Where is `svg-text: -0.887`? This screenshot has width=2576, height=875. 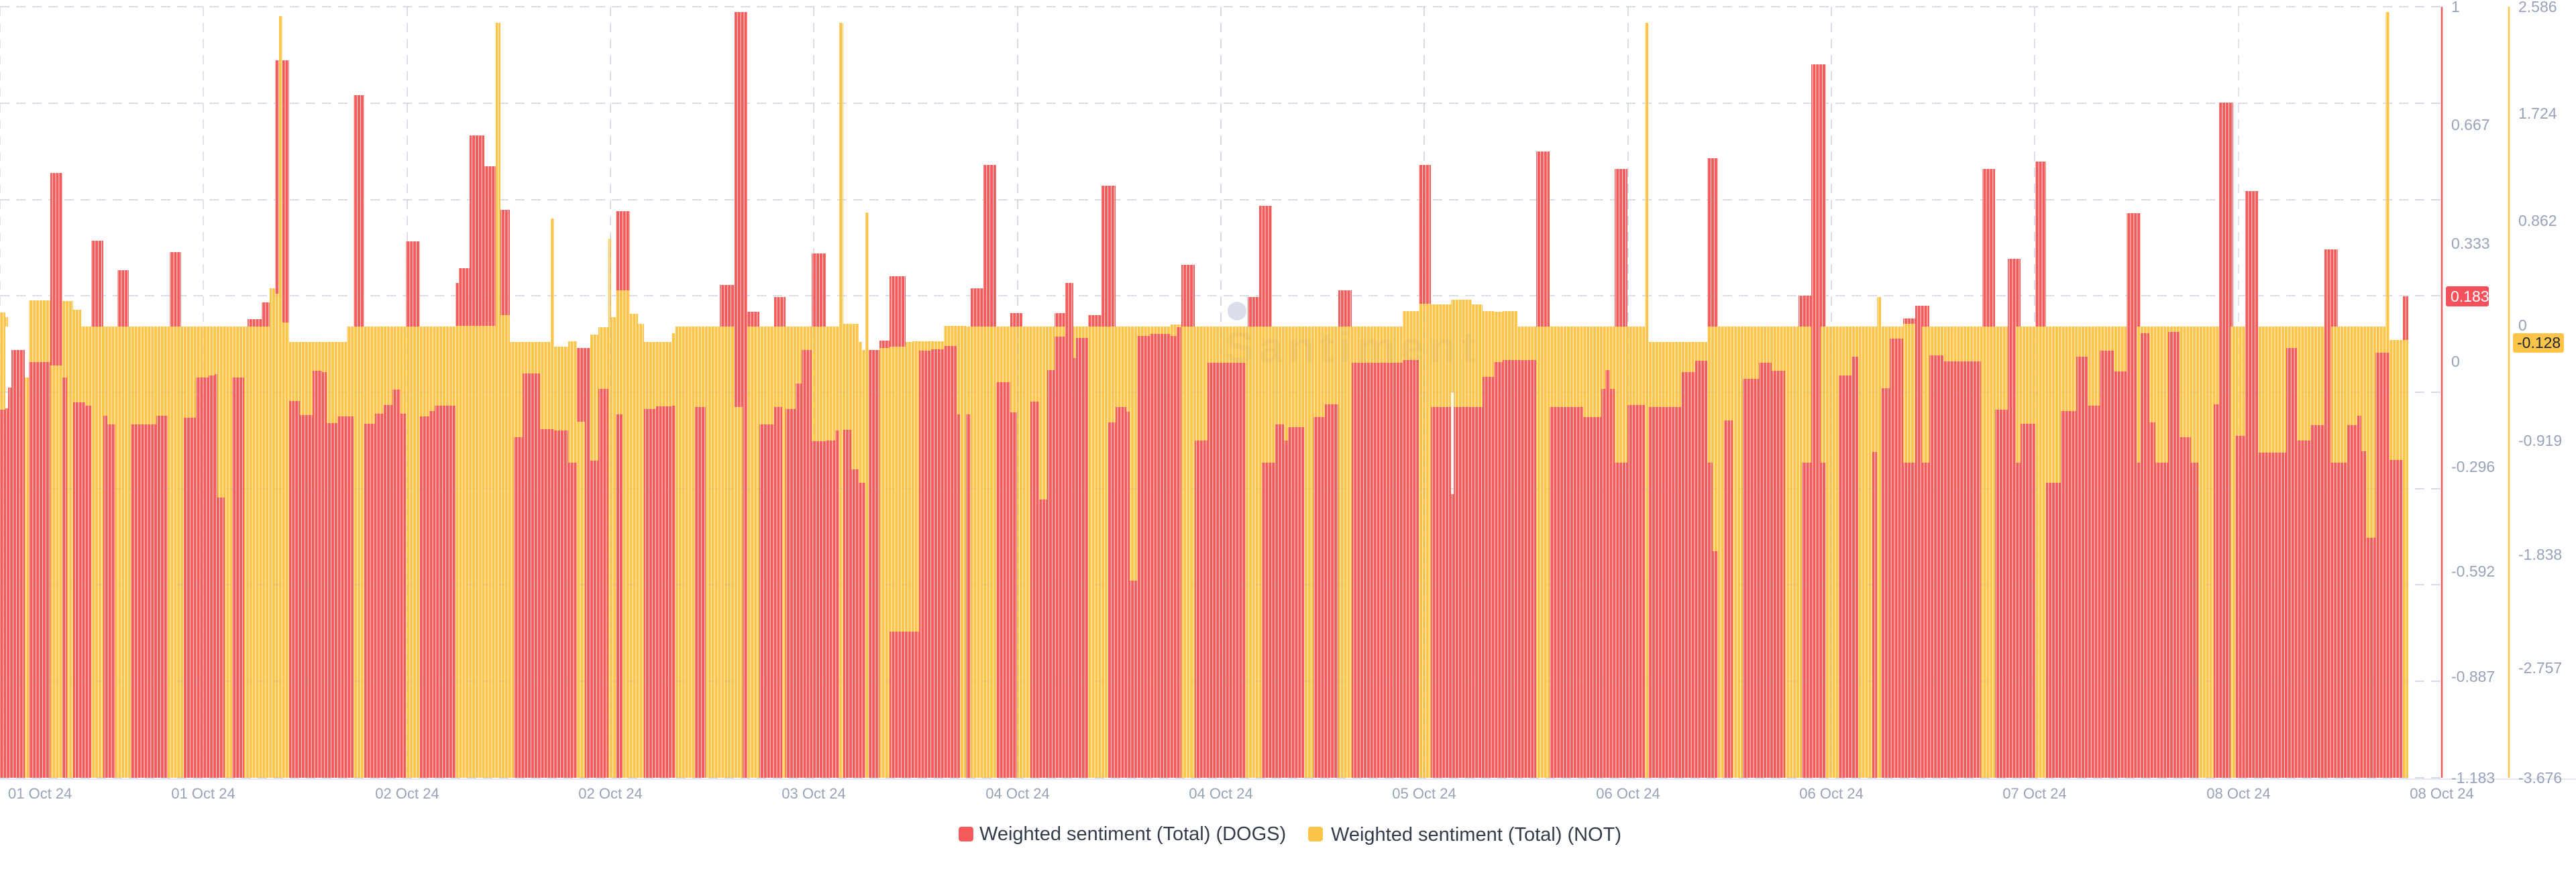
svg-text: -0.887 is located at coordinates (2473, 676).